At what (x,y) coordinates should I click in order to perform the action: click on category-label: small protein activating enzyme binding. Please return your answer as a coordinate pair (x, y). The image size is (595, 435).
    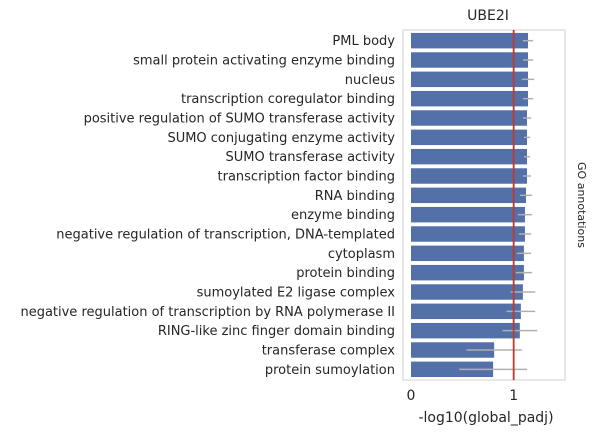
    Looking at the image, I should click on (264, 61).